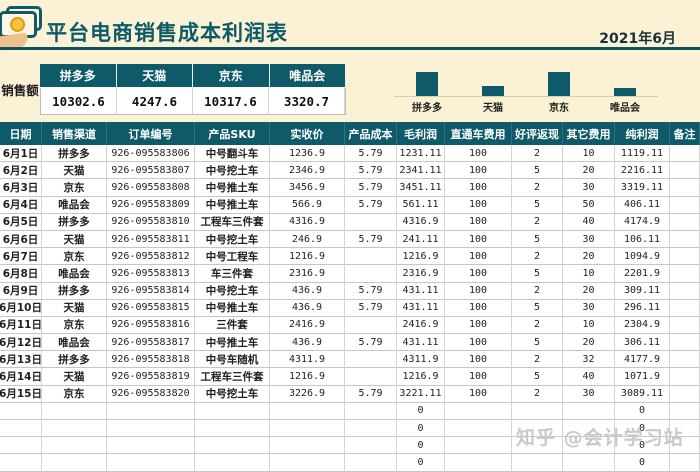  What do you see at coordinates (21, 205) in the screenshot?
I see `cell: 6月4日` at bounding box center [21, 205].